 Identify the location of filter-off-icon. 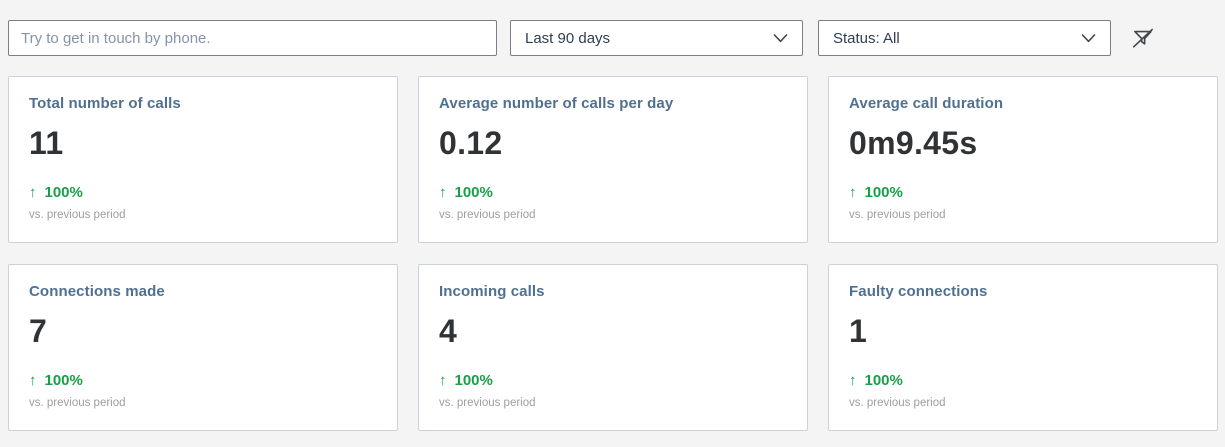
(1142, 38).